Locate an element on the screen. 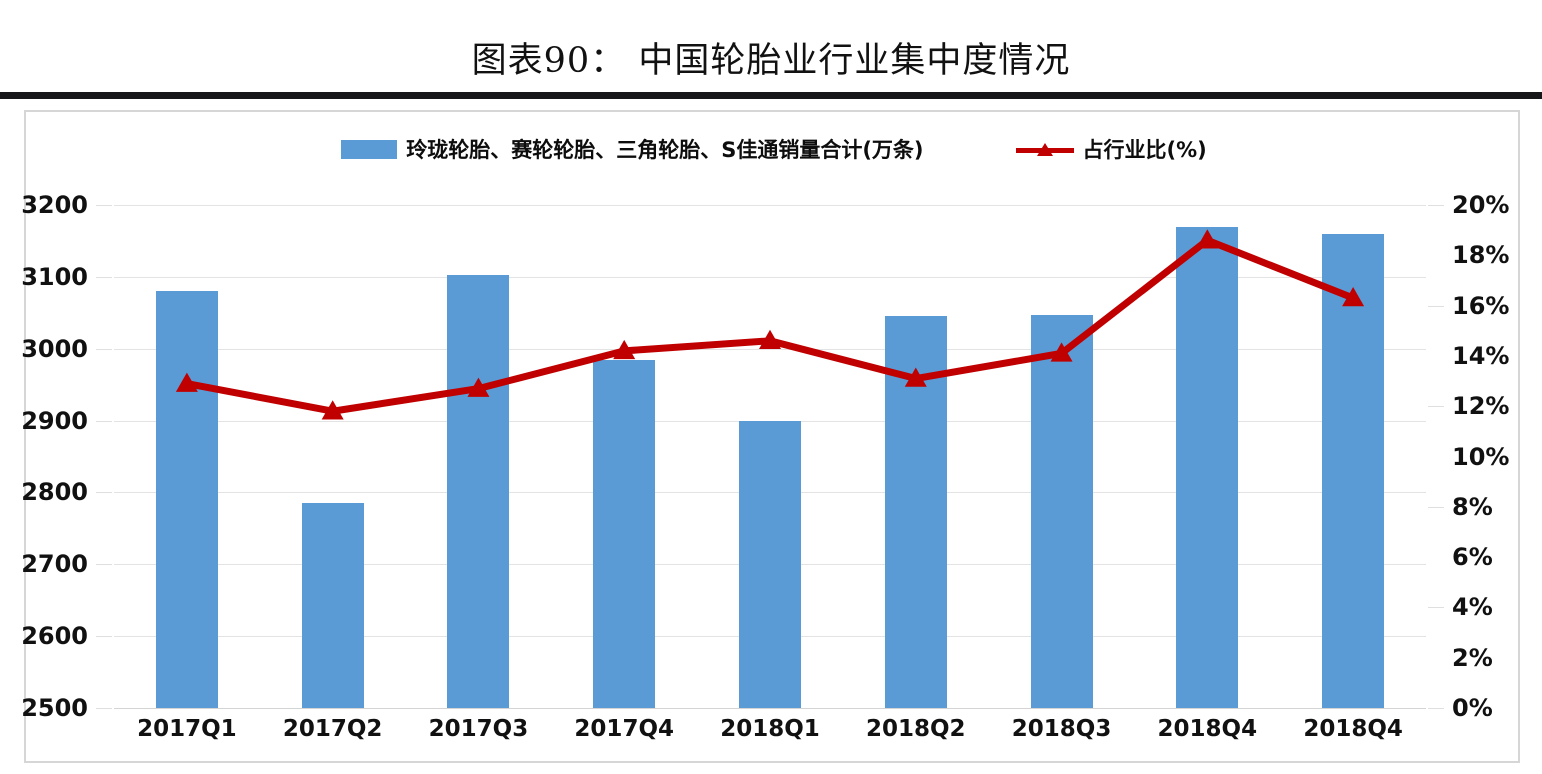 This screenshot has height=774, width=1542. left-axis-tick-label: 2500 is located at coordinates (54, 708).